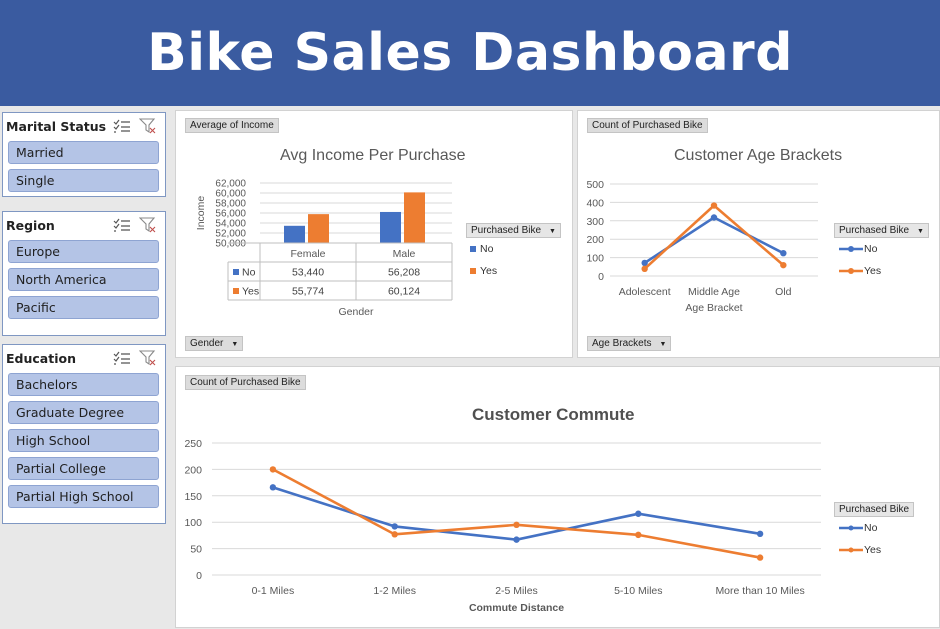 This screenshot has height=629, width=940. Describe the element at coordinates (308, 292) in the screenshot. I see `data-table-value: 55,774` at that location.